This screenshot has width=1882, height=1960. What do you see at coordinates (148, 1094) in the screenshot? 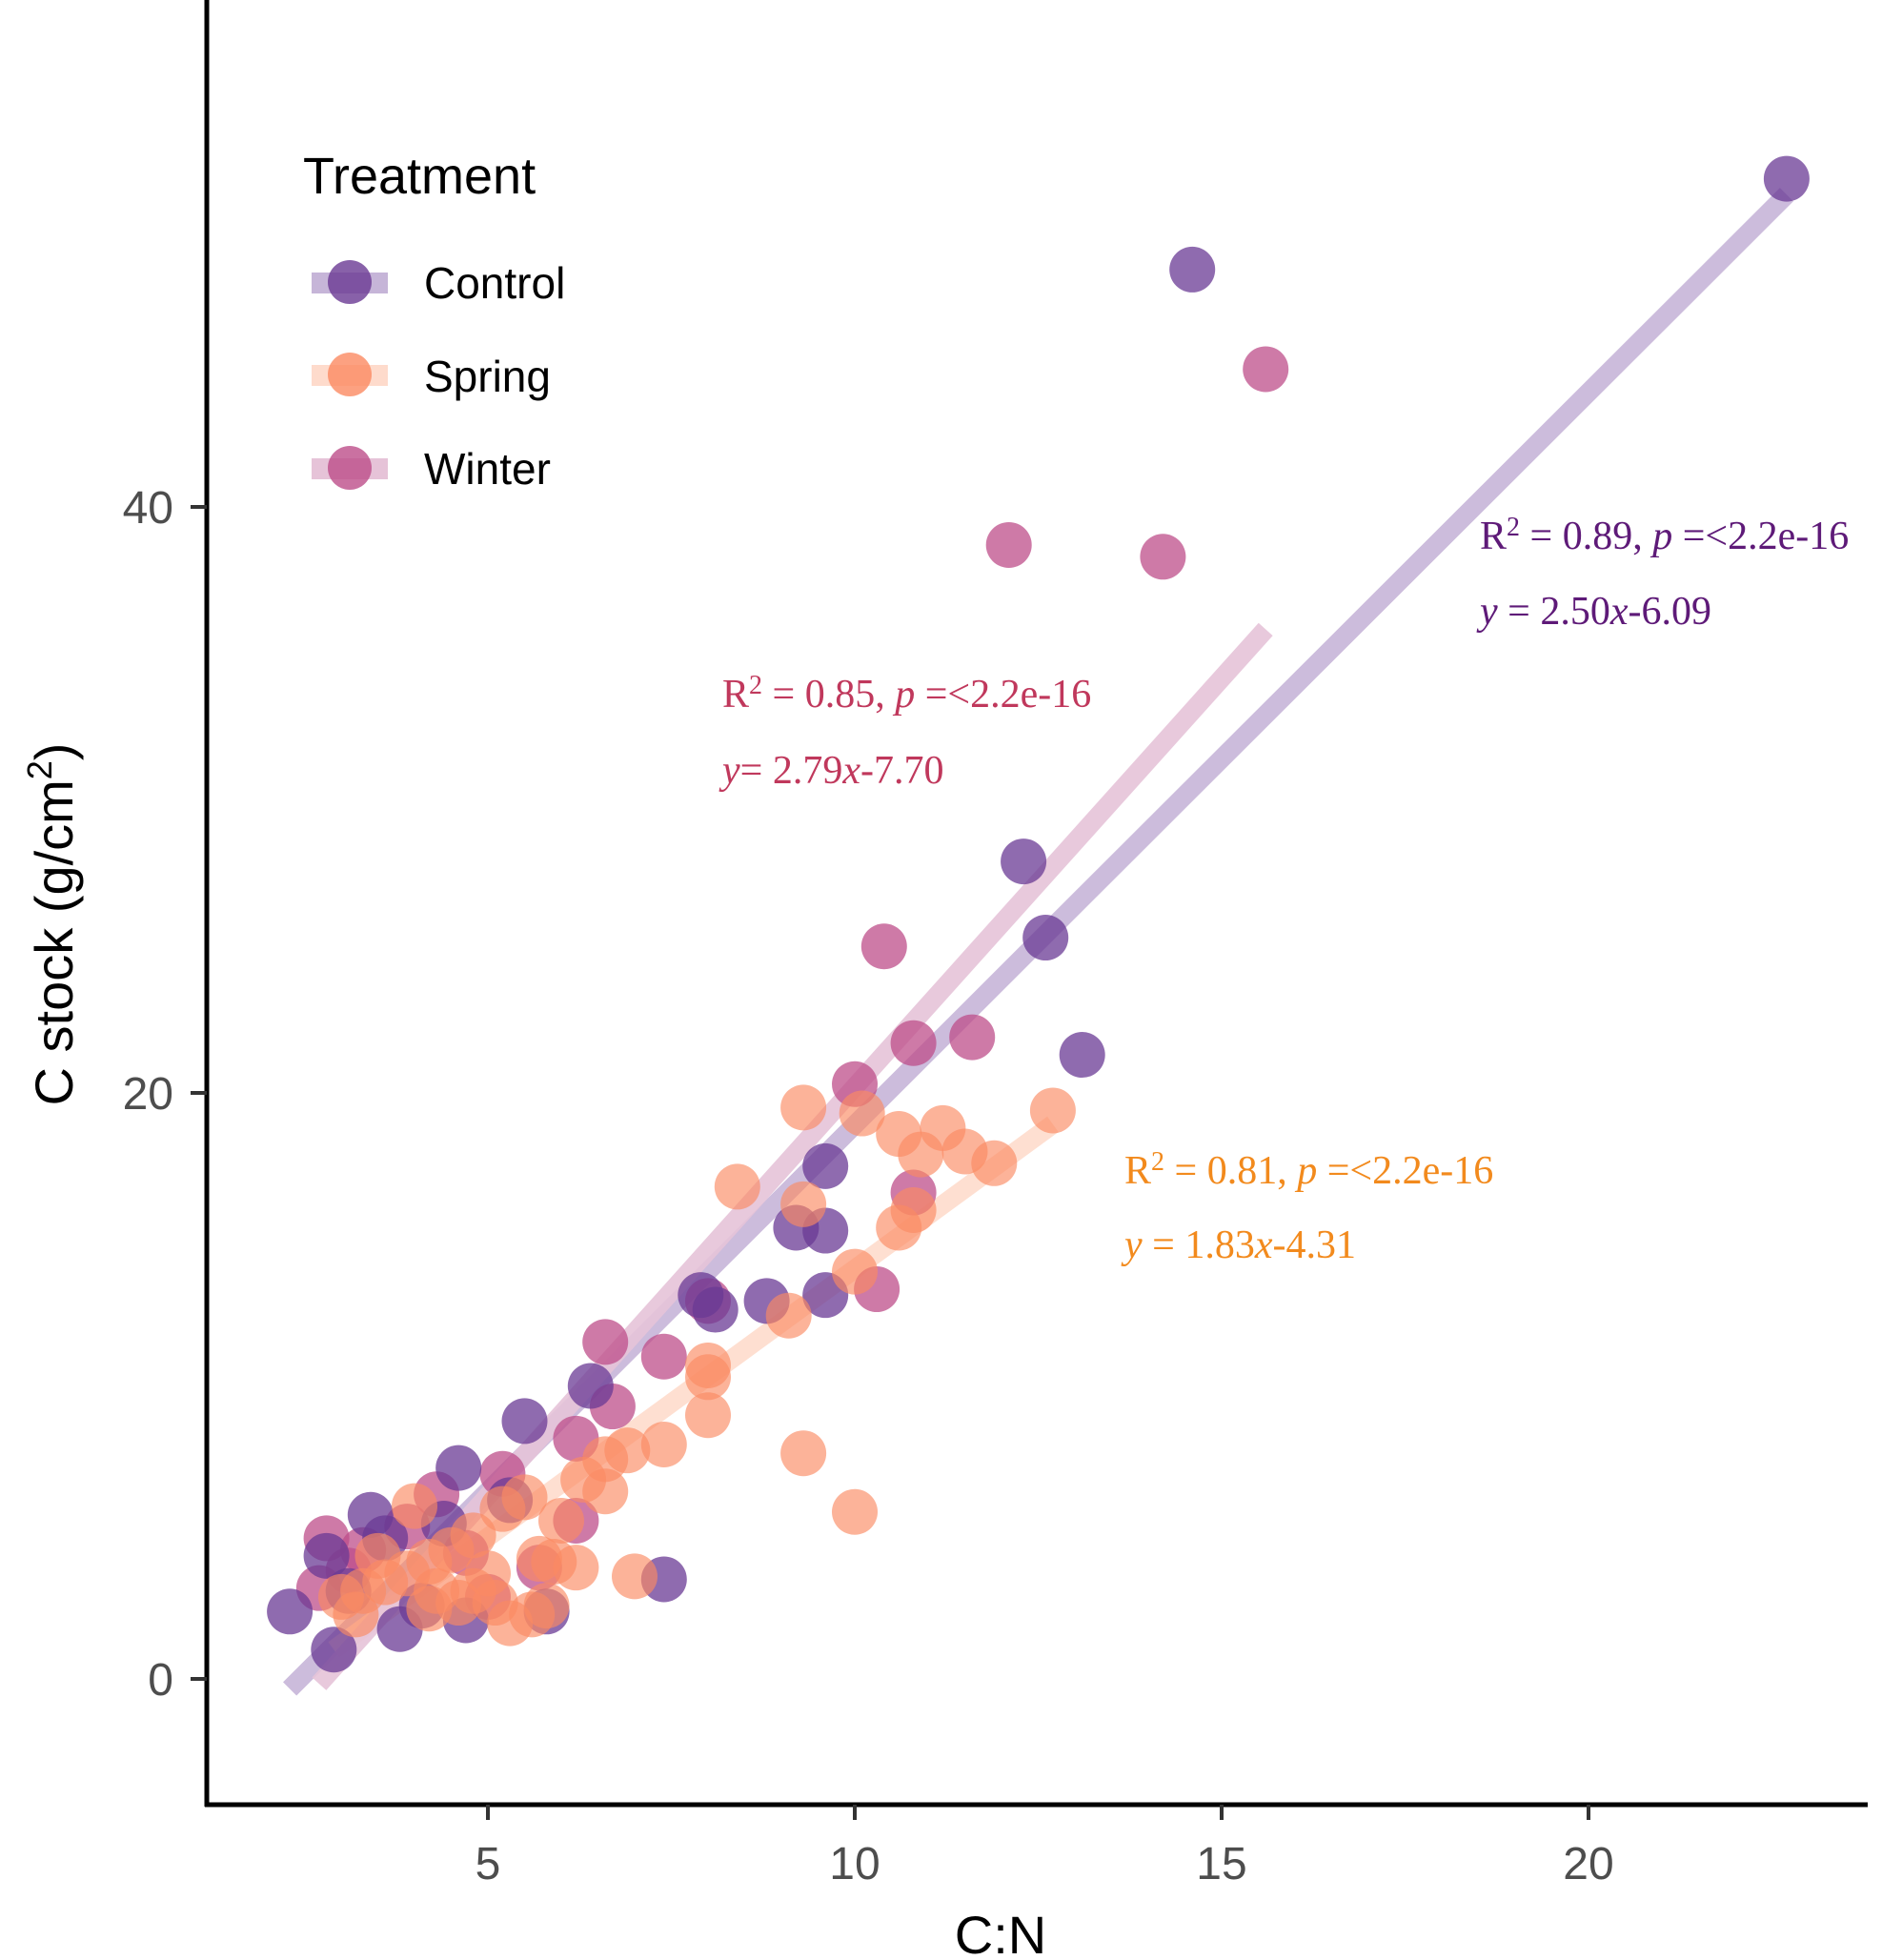
I see `y-tick-label: 20` at bounding box center [148, 1094].